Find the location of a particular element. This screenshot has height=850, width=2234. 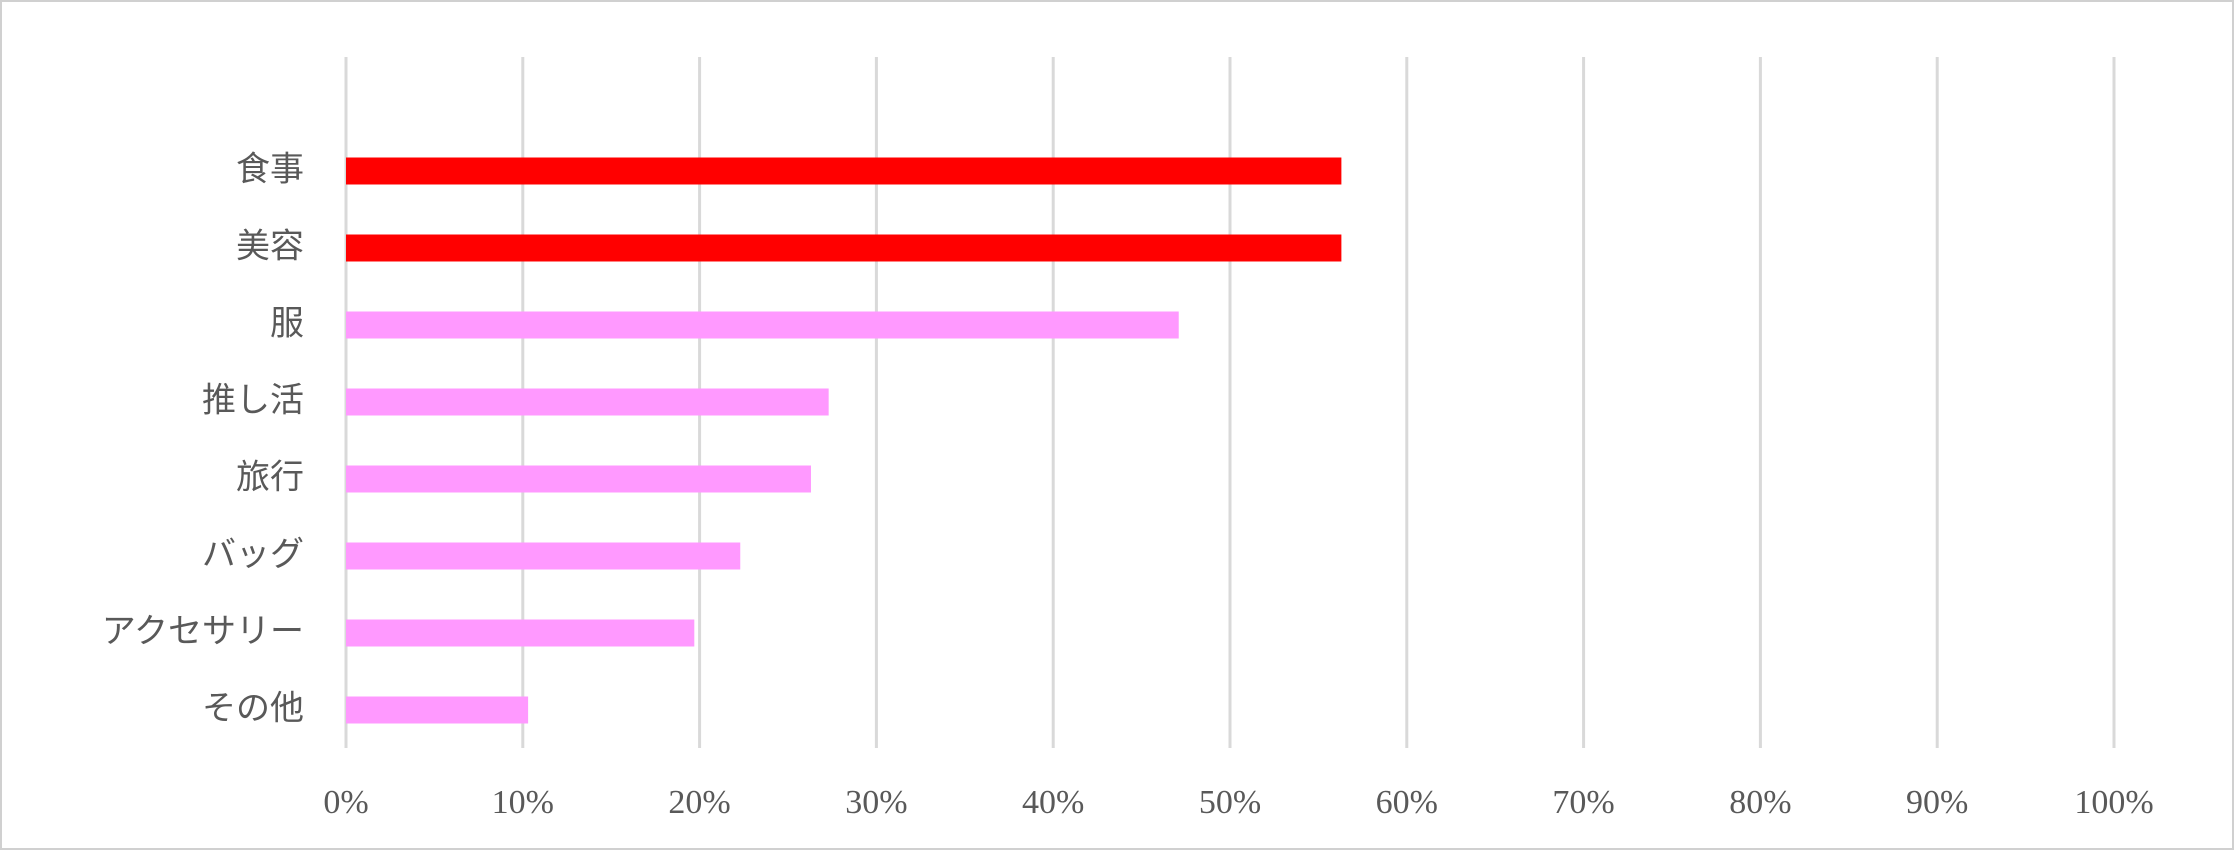

x-tick-label: 60% is located at coordinates (1407, 802).